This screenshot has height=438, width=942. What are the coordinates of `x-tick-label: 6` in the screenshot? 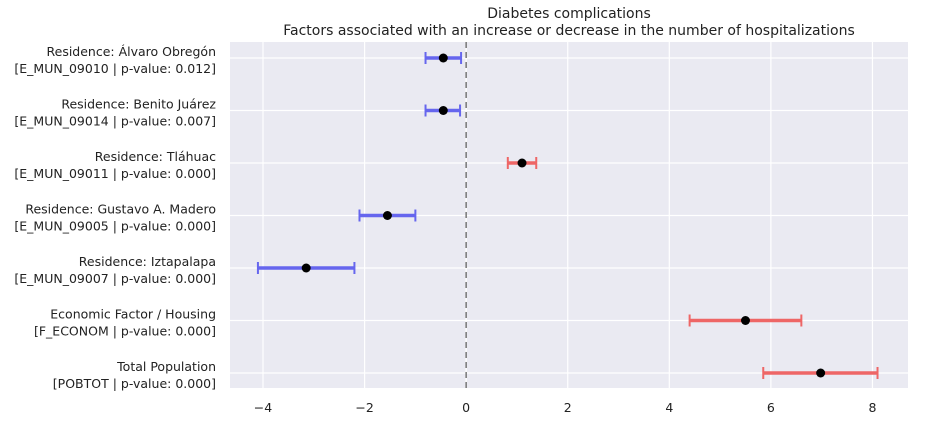 It's located at (771, 407).